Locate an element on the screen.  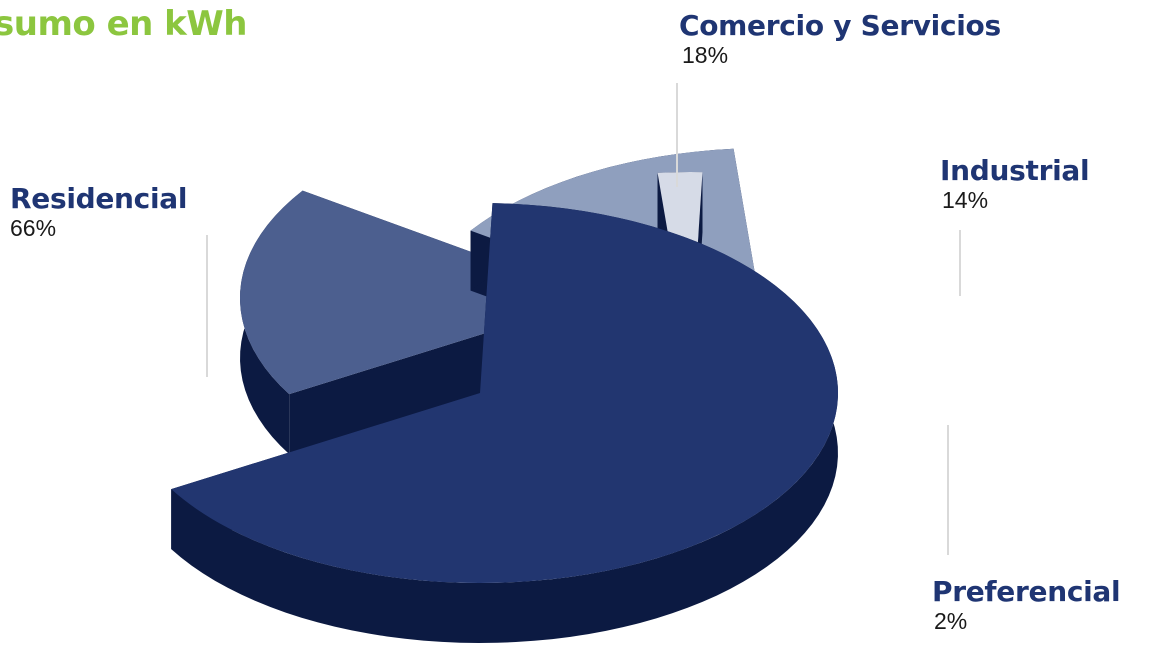
label-comercio: Comercio y Servicios 18% is located at coordinates (840, 39).